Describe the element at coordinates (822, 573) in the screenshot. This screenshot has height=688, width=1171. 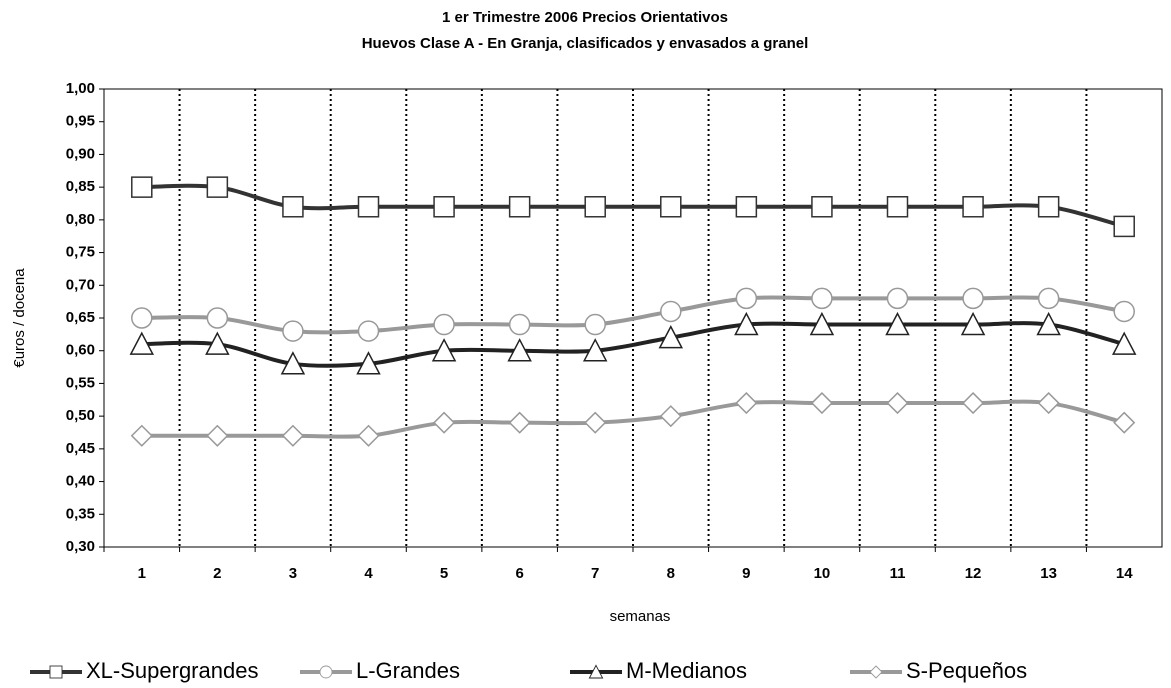
I see `x-tick-label: 10` at that location.